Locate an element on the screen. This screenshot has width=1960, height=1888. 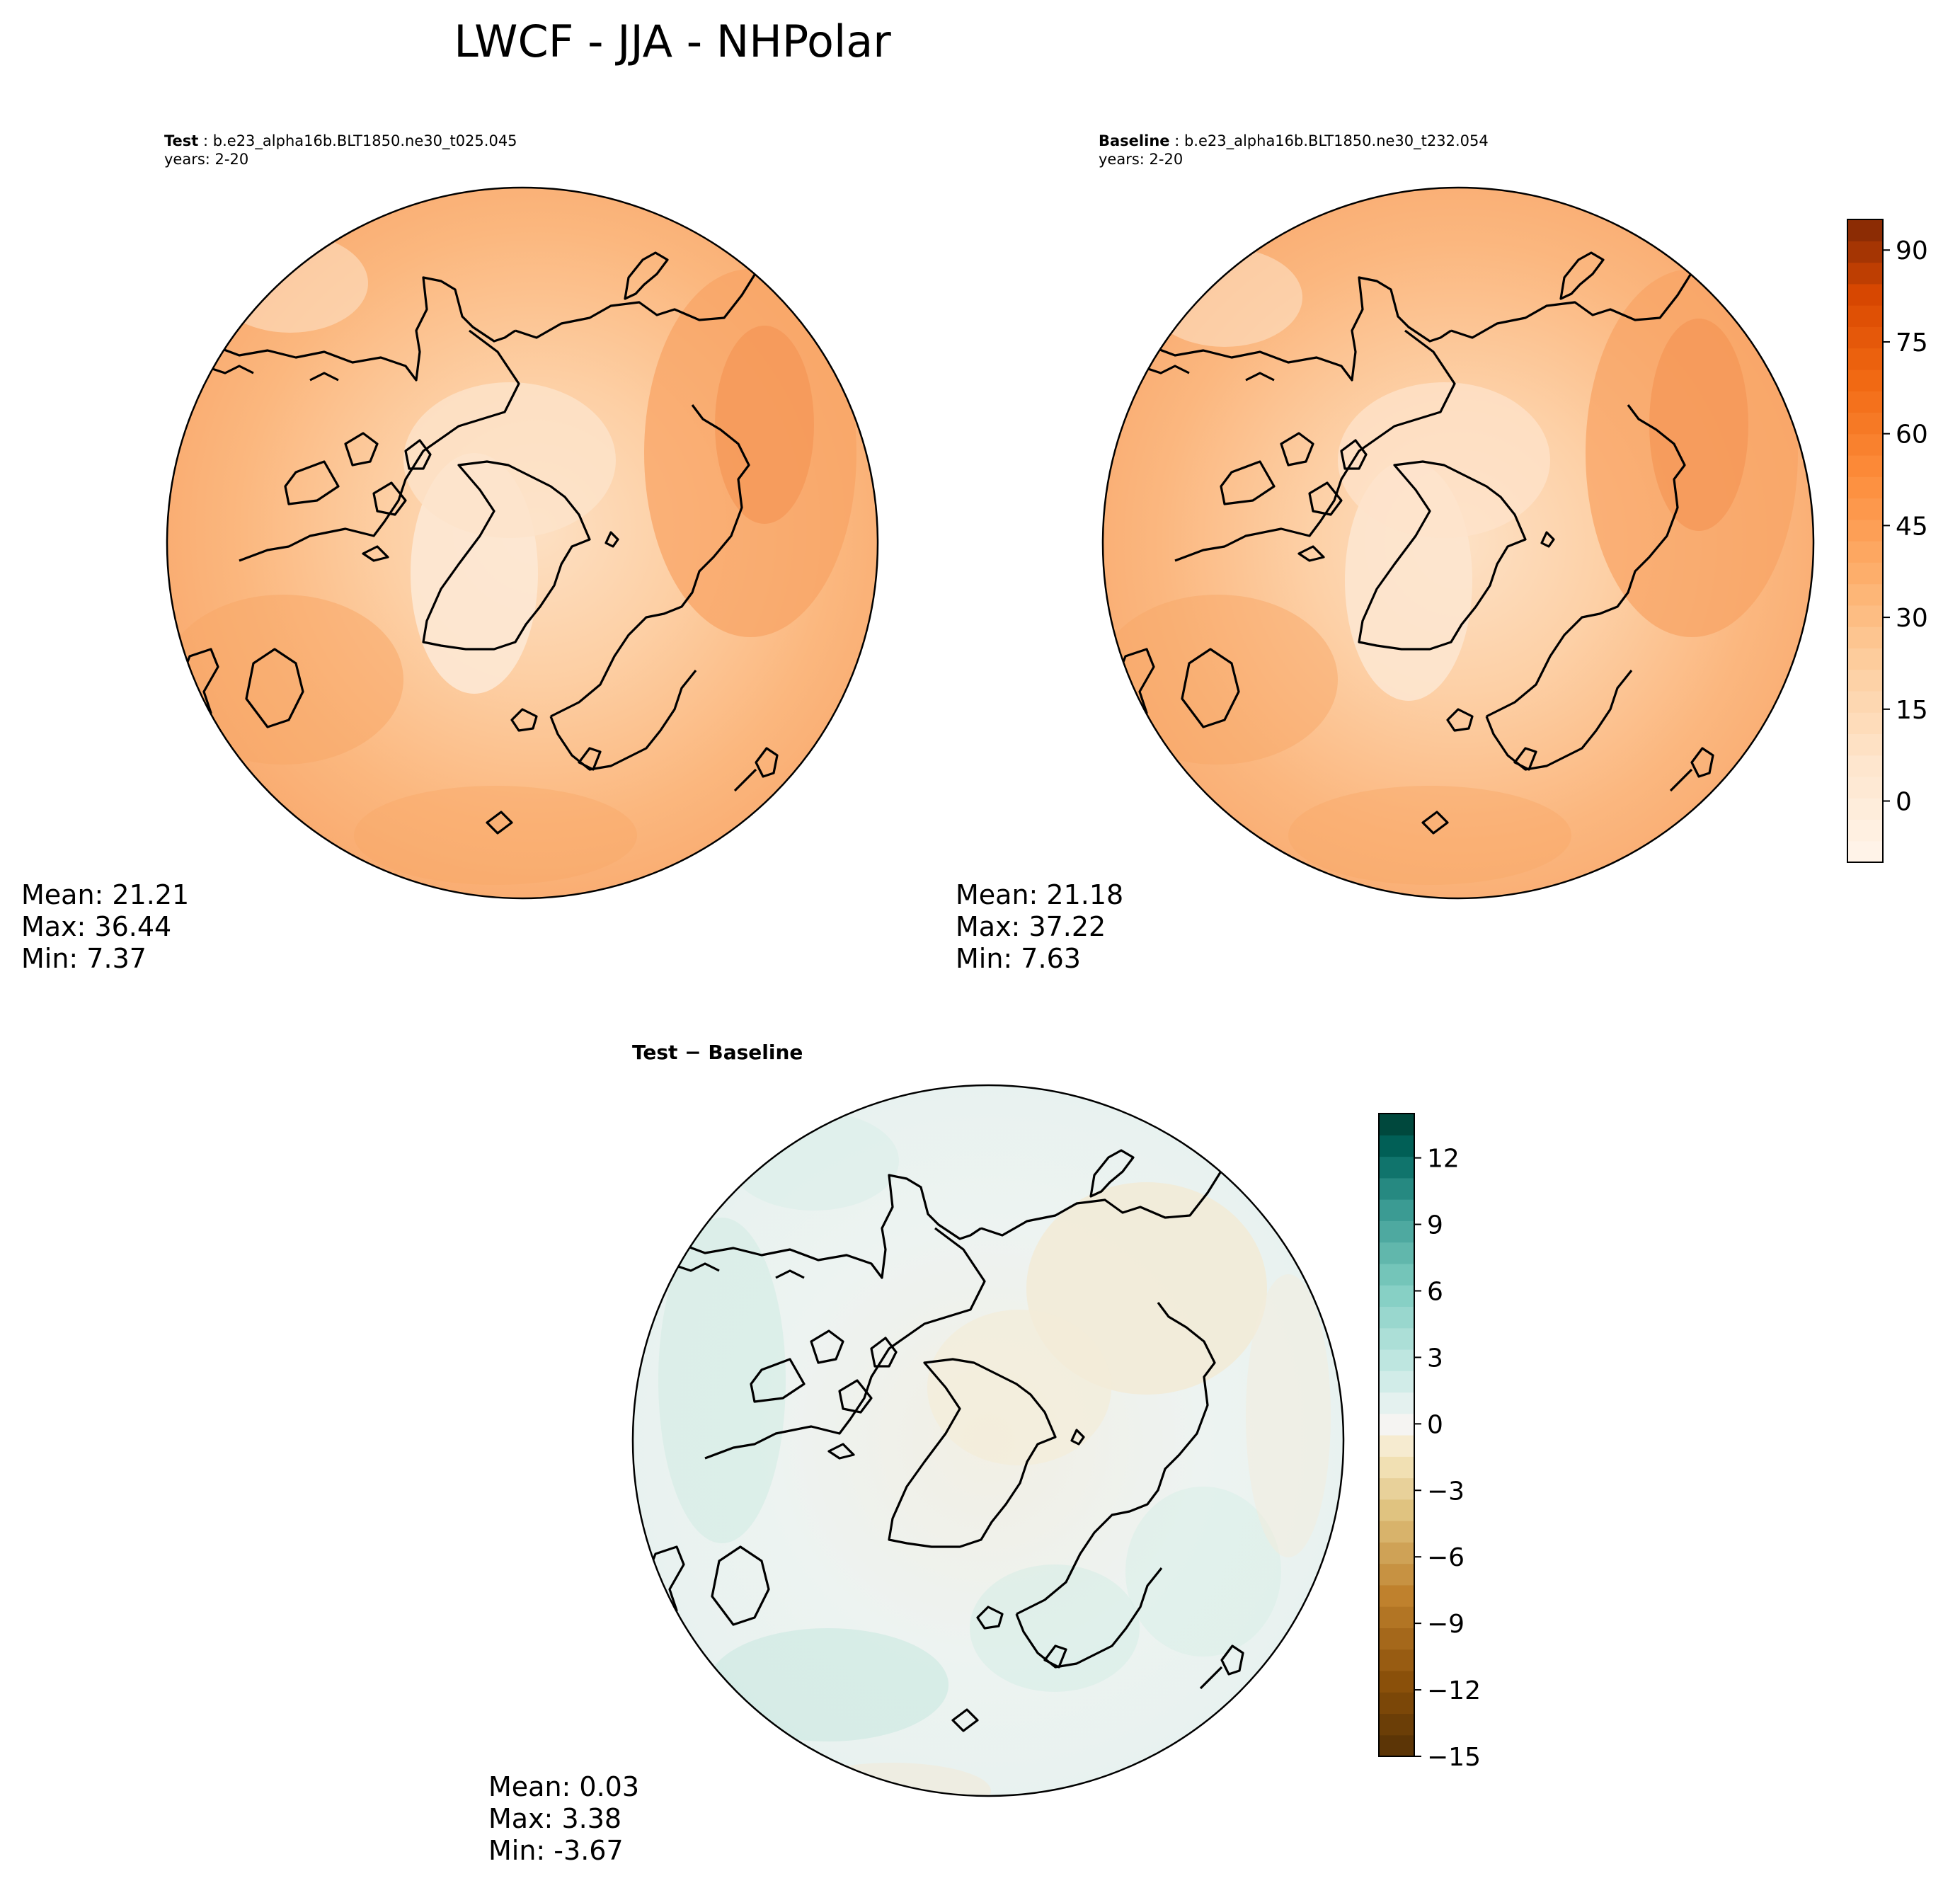
colorbar-diff-frame is located at coordinates (1396, 1435).